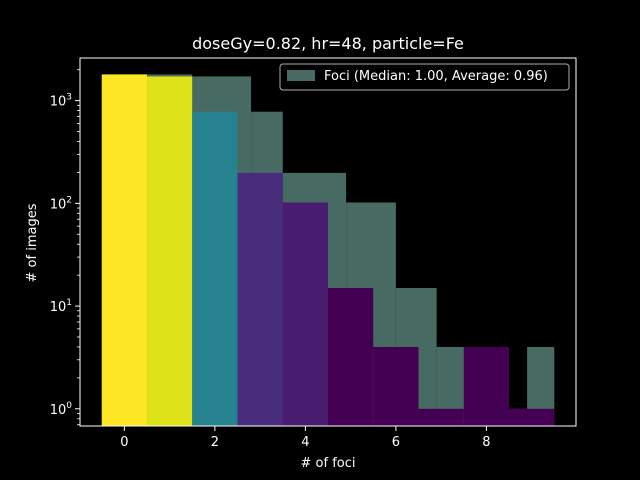 The width and height of the screenshot is (640, 480). I want to click on y-axis-ticks: 10⁰ 10¹ 10² 10³, so click(65, 247).